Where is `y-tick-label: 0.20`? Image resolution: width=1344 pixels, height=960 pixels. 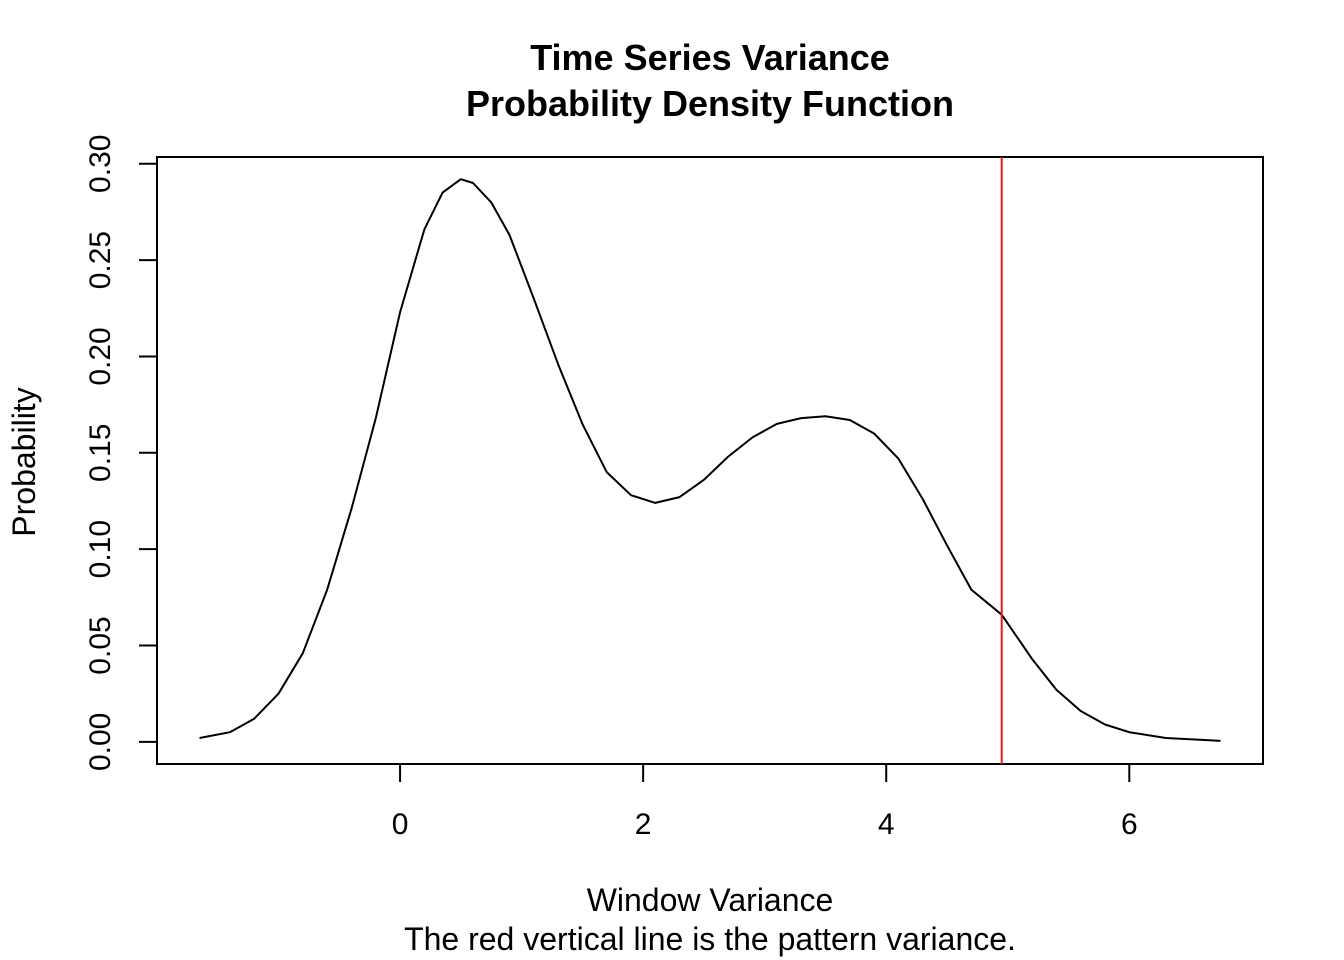 y-tick-label: 0.20 is located at coordinates (100, 356).